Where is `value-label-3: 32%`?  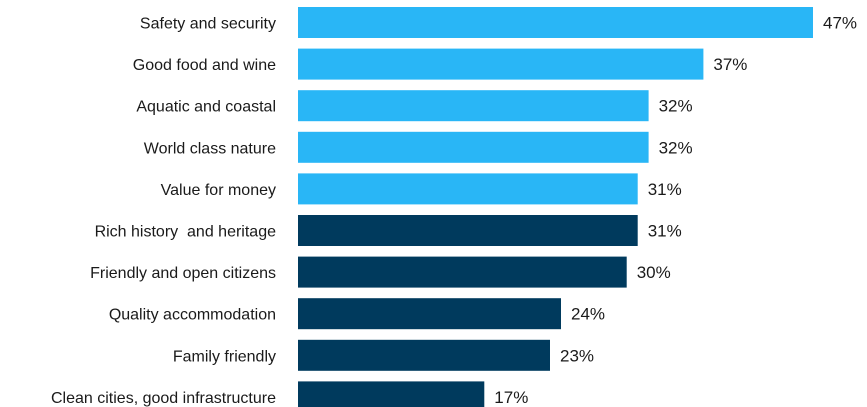 value-label-3: 32% is located at coordinates (676, 147).